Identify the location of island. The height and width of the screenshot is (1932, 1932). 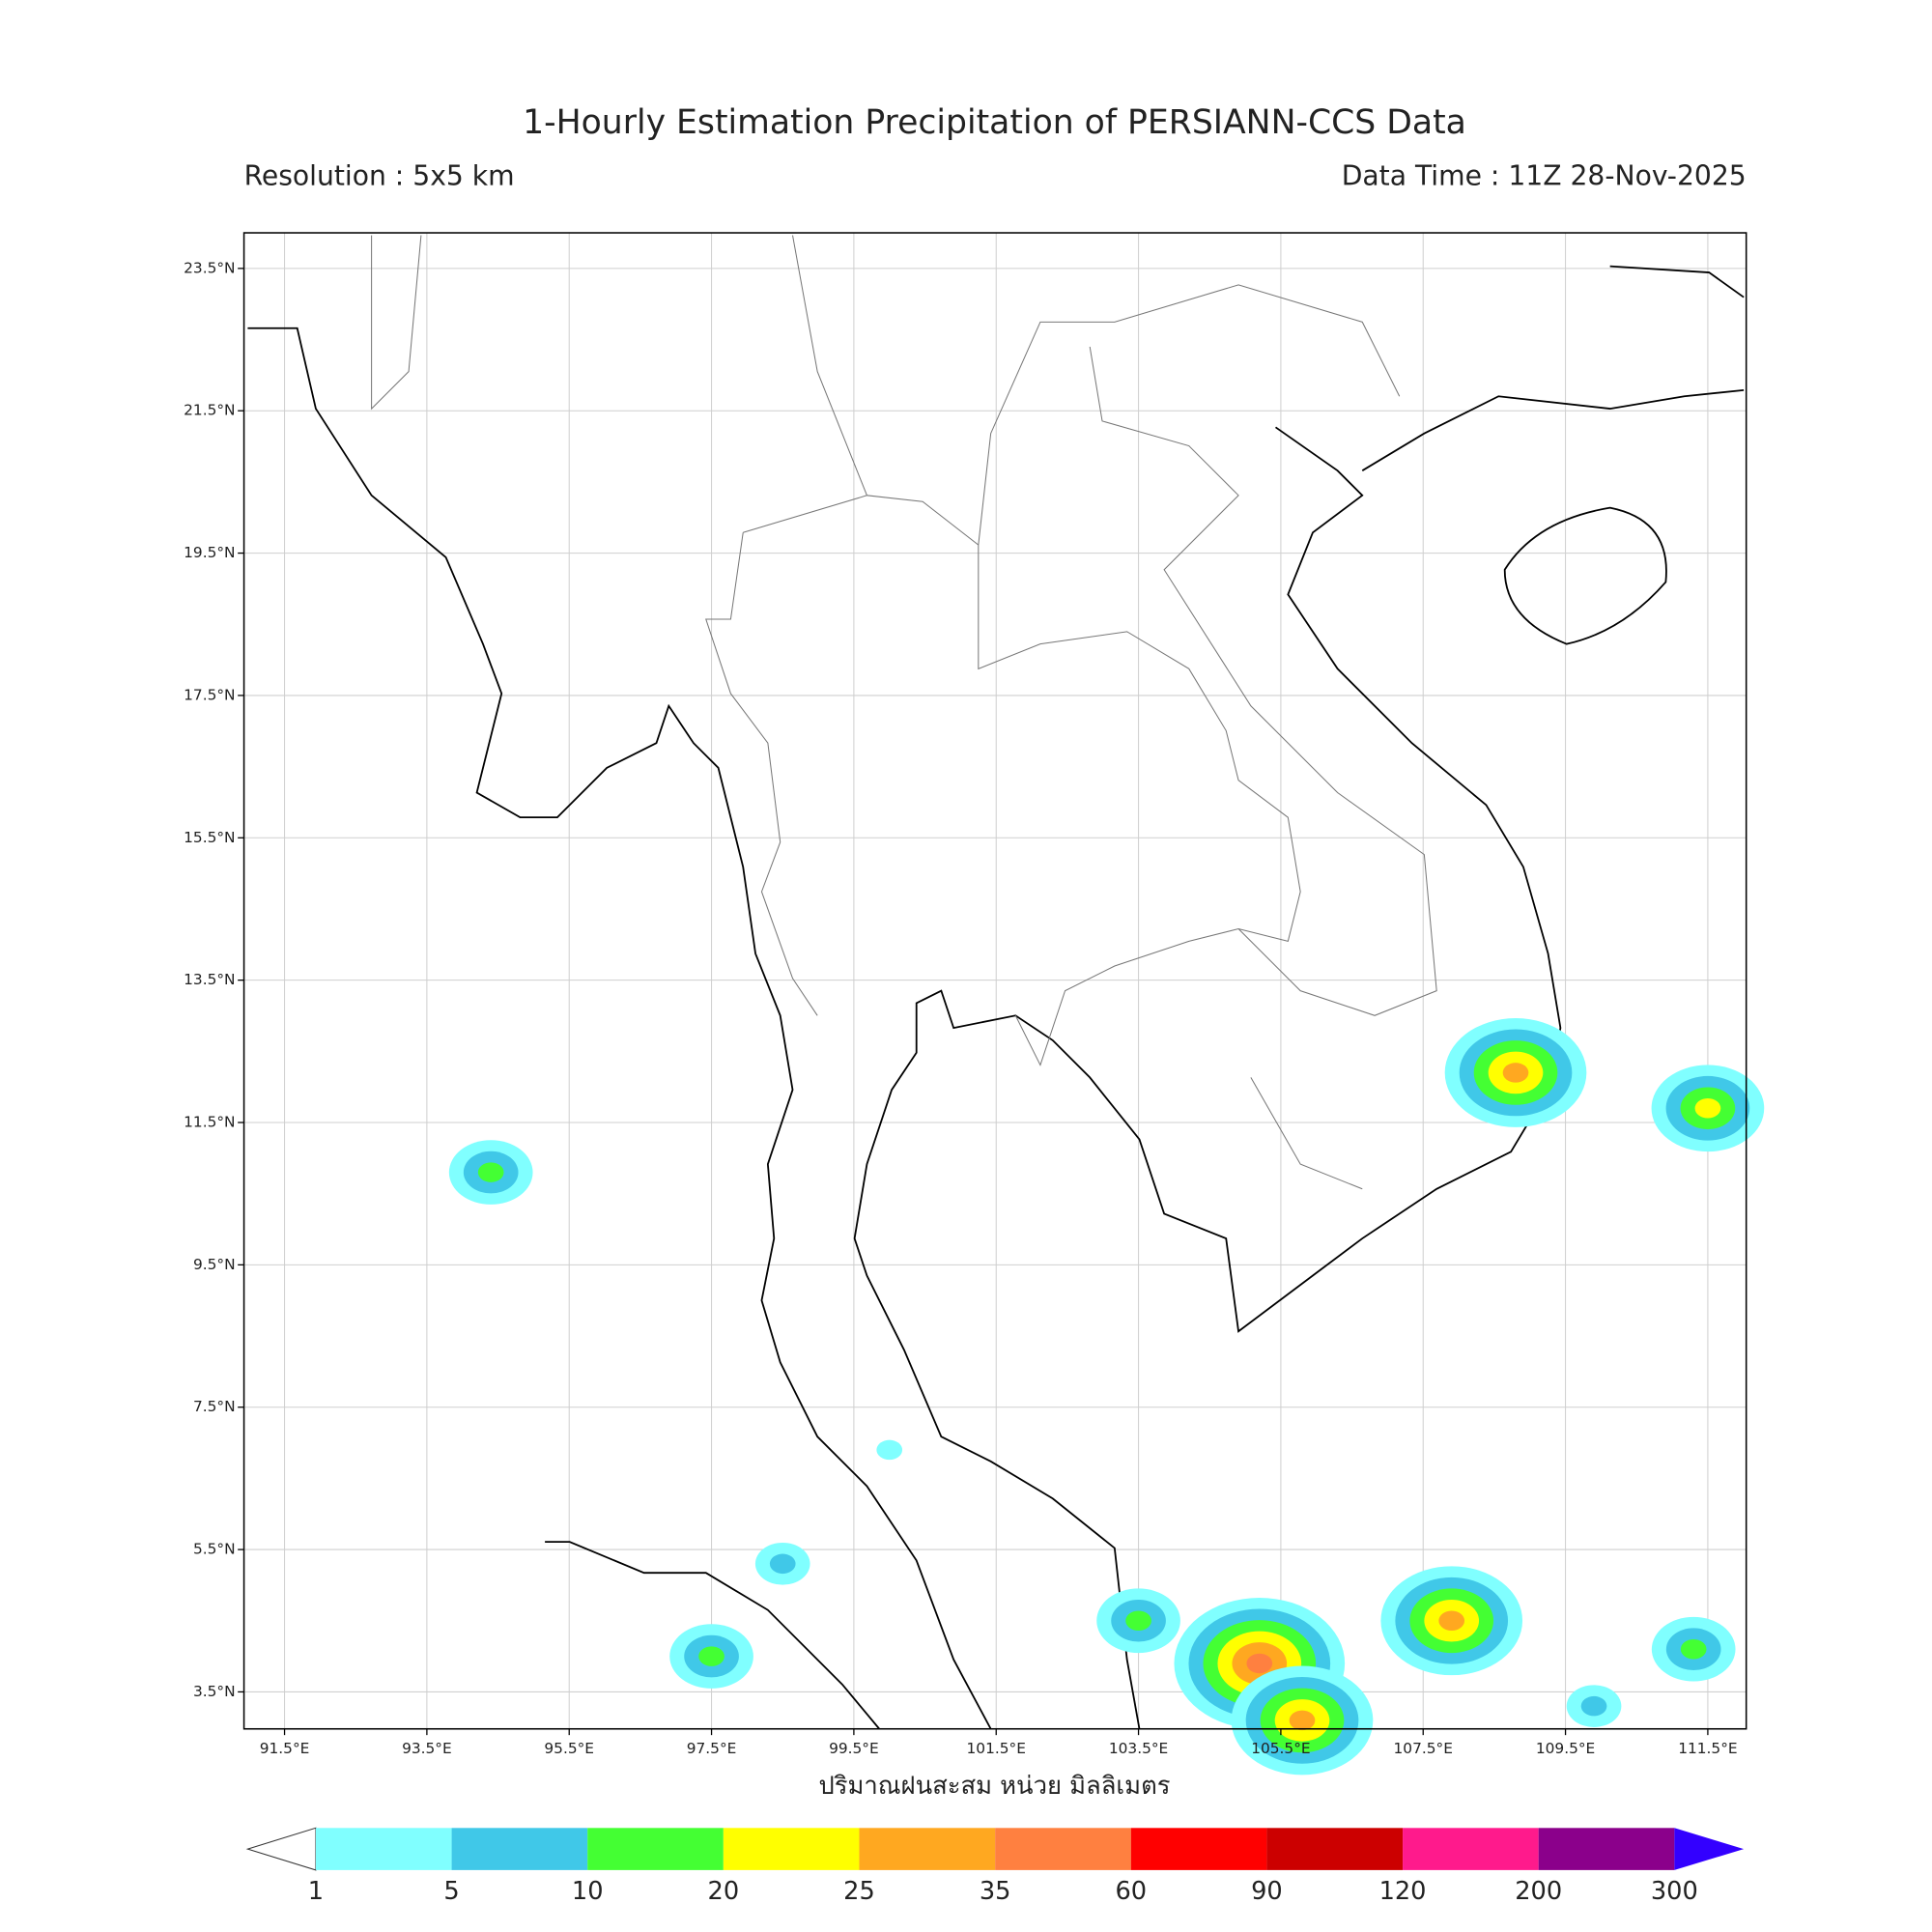
(1585, 575).